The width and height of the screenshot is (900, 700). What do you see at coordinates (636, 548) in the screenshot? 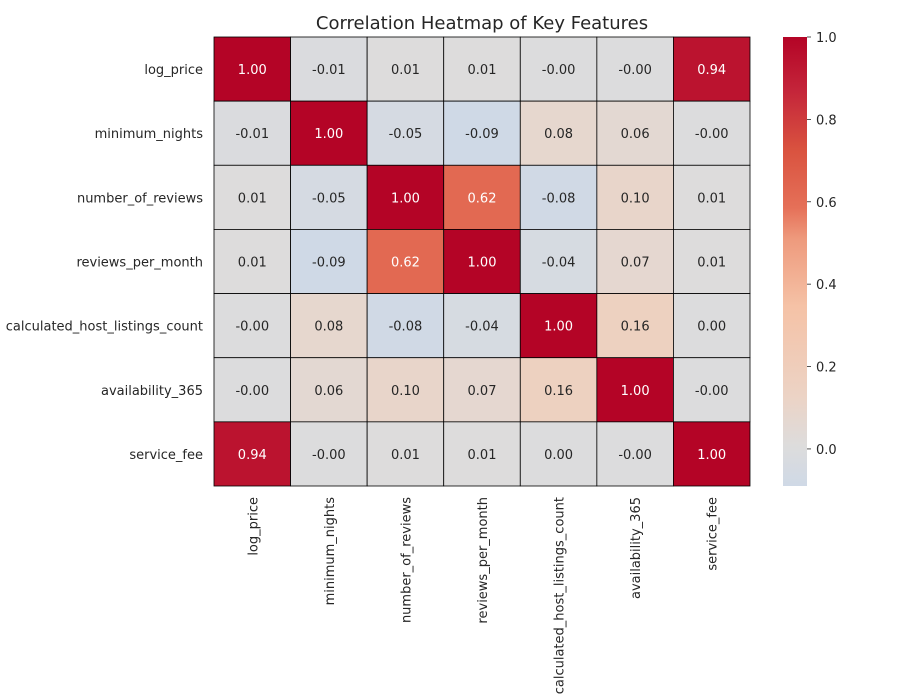
I see `x-tick-label: availability_365` at bounding box center [636, 548].